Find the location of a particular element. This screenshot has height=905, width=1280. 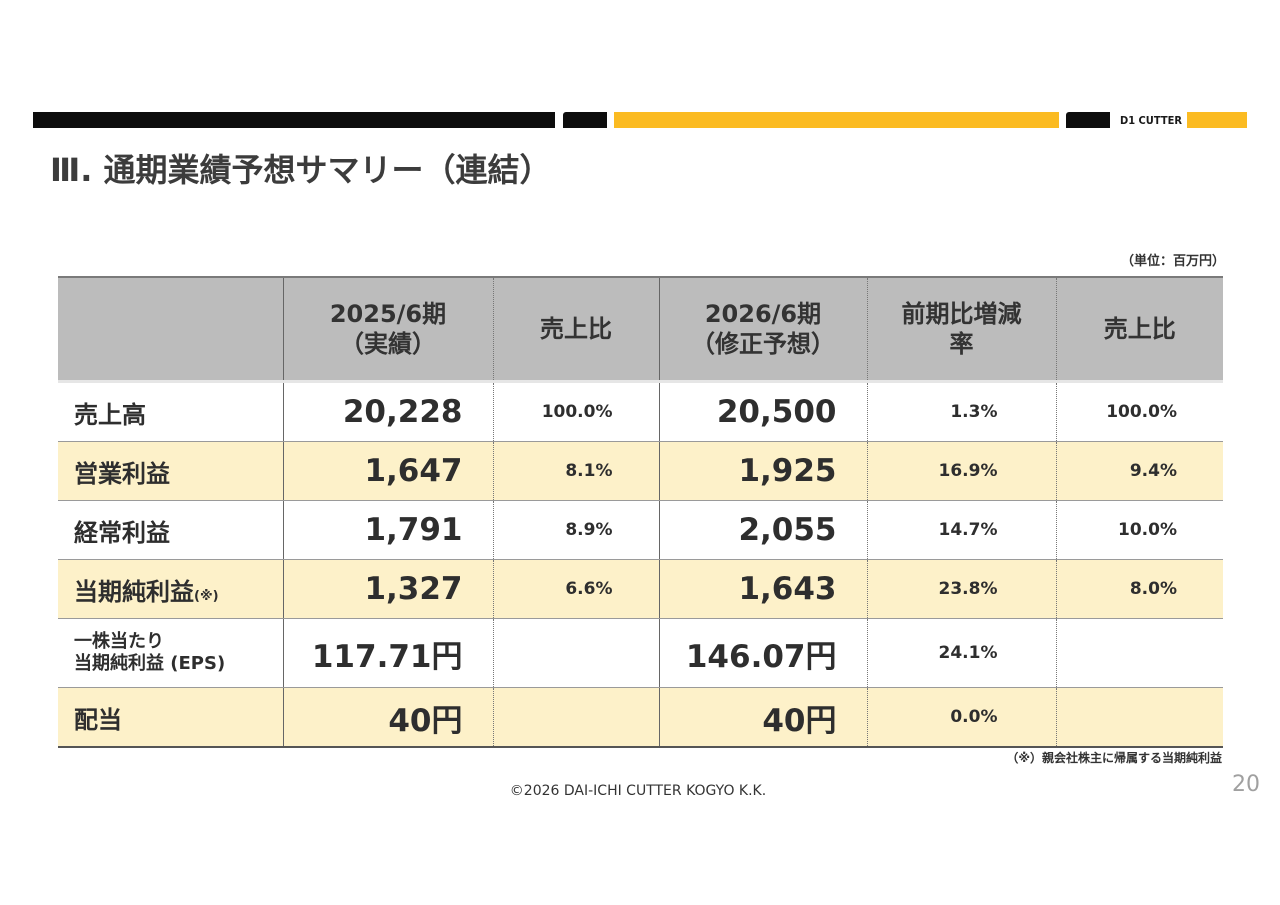

row-label: 配当 is located at coordinates (170, 717).